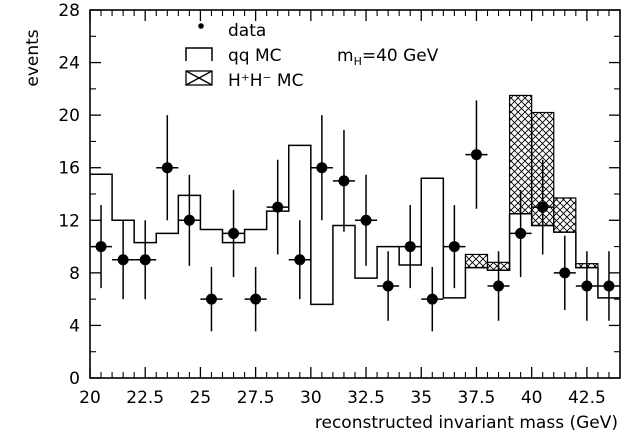  What do you see at coordinates (90, 398) in the screenshot?
I see `x-tick-label: 20` at bounding box center [90, 398].